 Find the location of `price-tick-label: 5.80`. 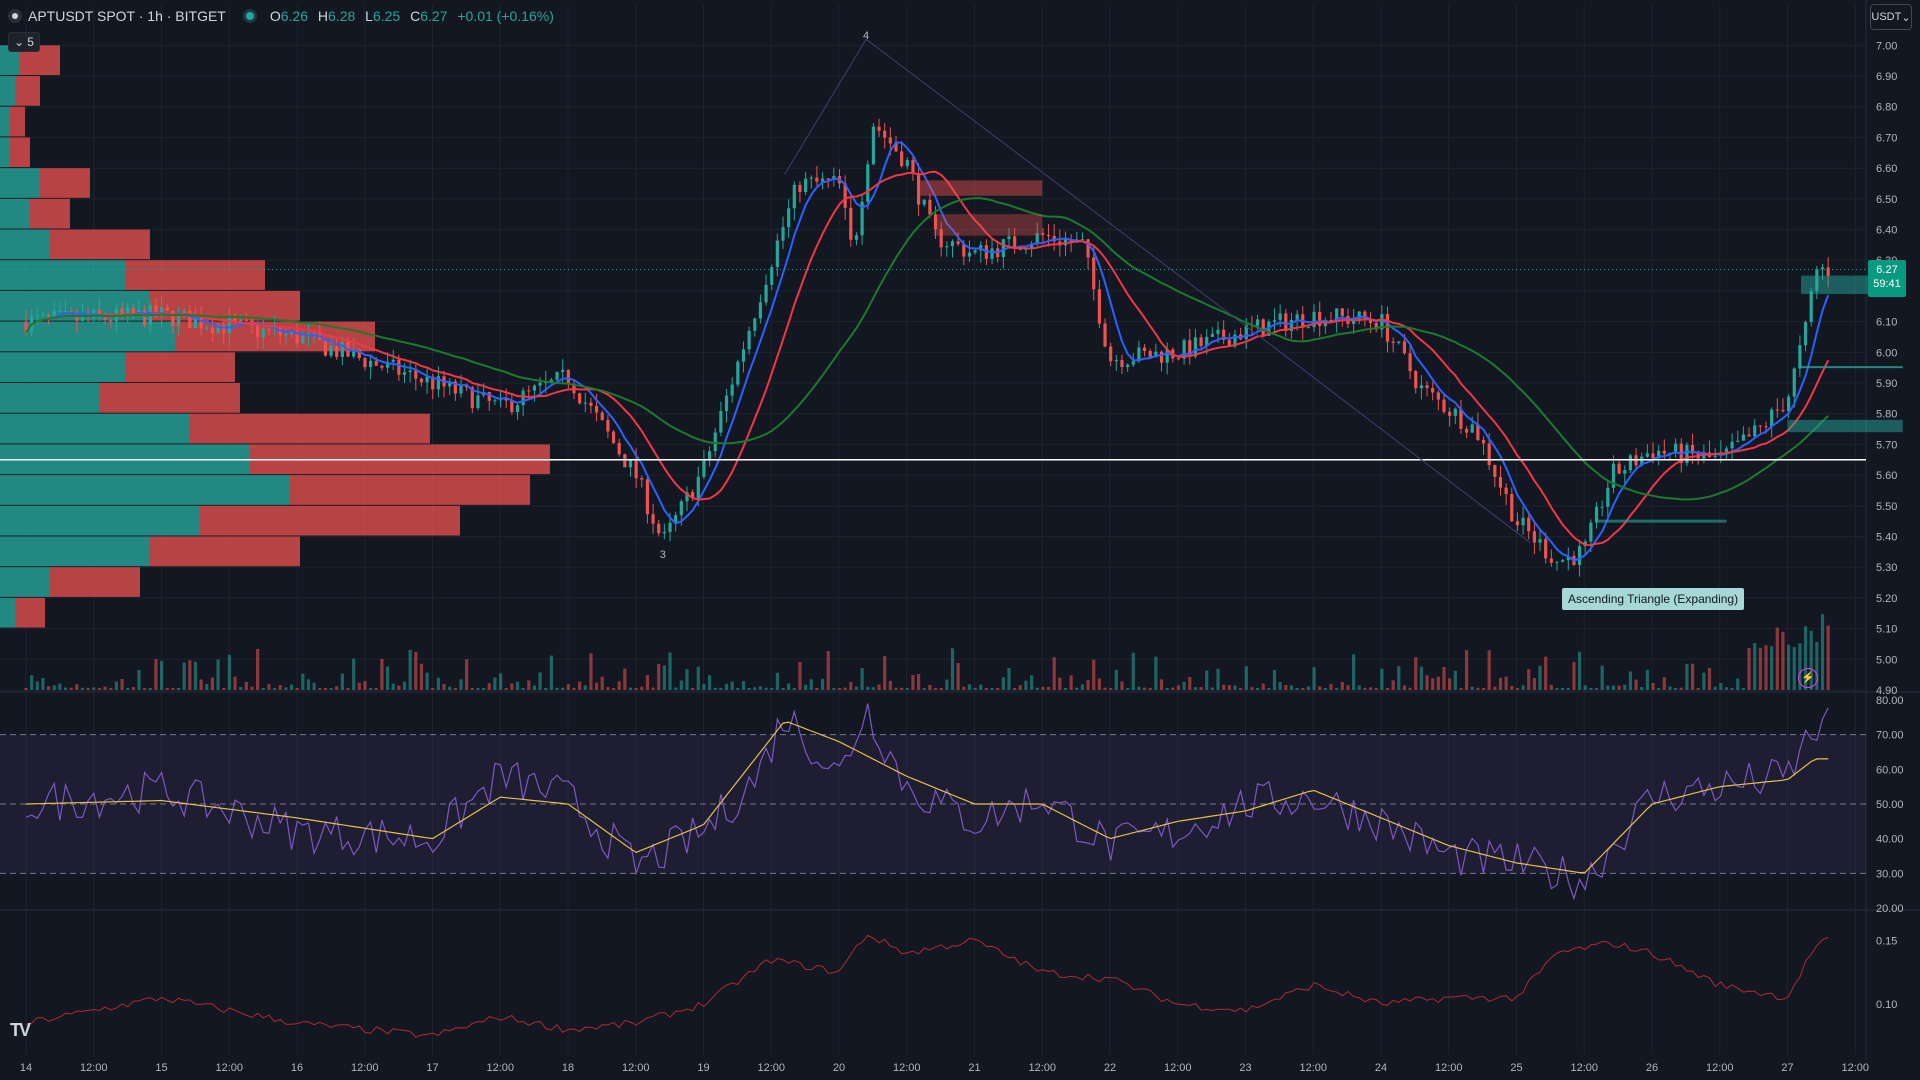

price-tick-label: 5.80 is located at coordinates (1886, 415).